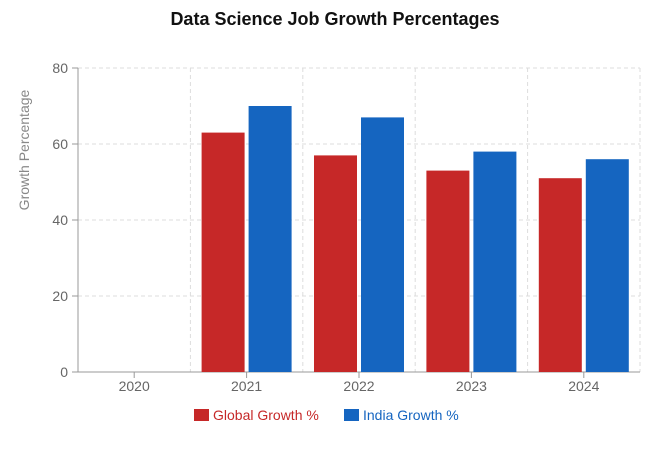 The image size is (671, 460). I want to click on bar-global-2022, so click(335, 263).